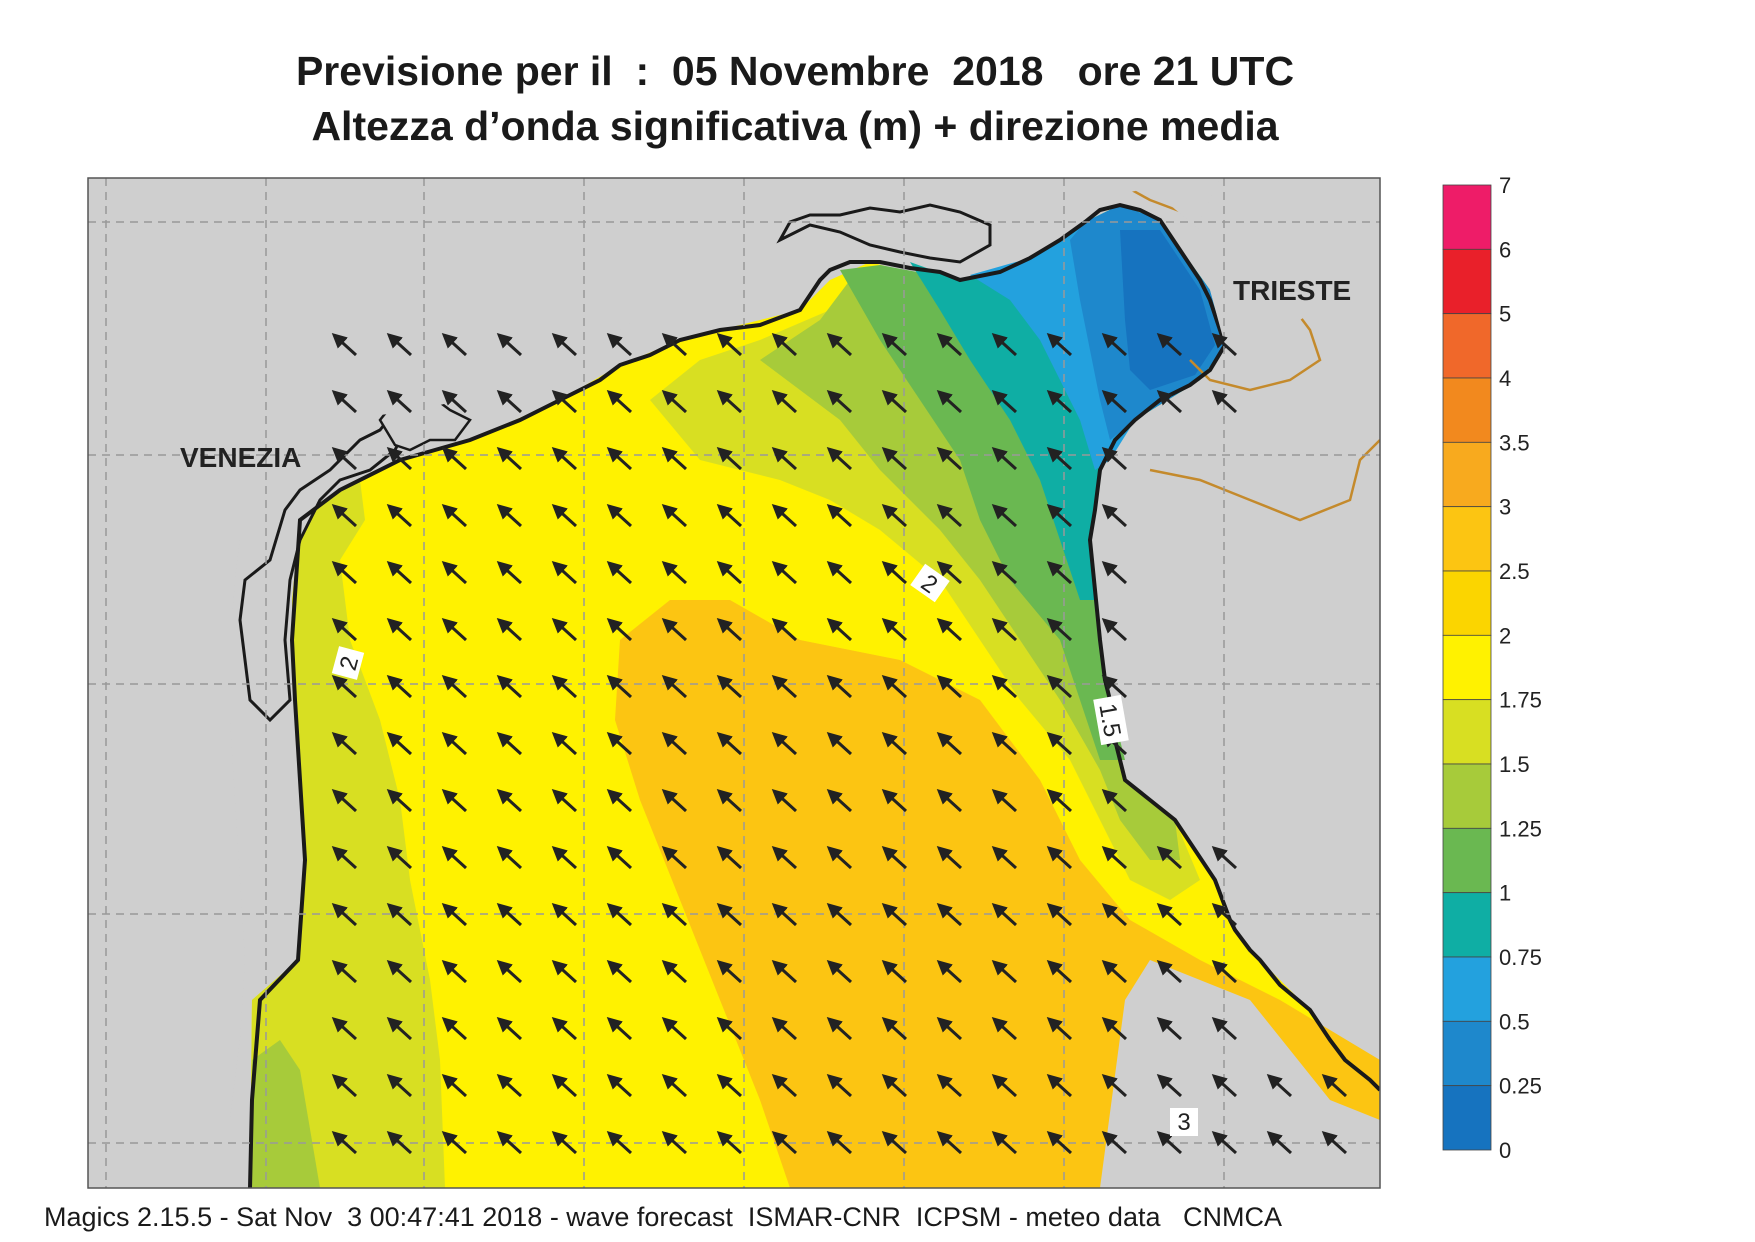  What do you see at coordinates (1520, 1086) in the screenshot?
I see `legend-tick-label: 0.25` at bounding box center [1520, 1086].